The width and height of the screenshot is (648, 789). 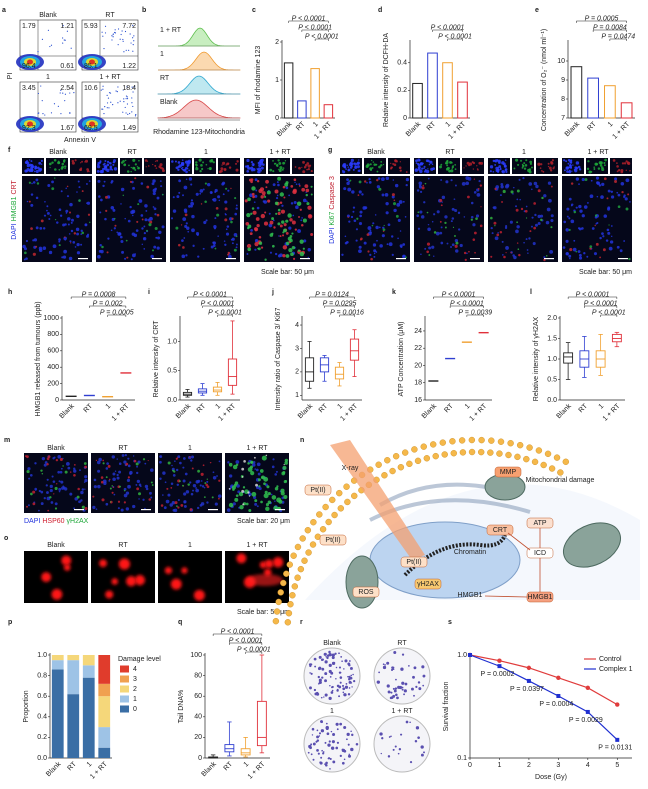 I want to click on y-tick-label: 7, so click(x=563, y=118).